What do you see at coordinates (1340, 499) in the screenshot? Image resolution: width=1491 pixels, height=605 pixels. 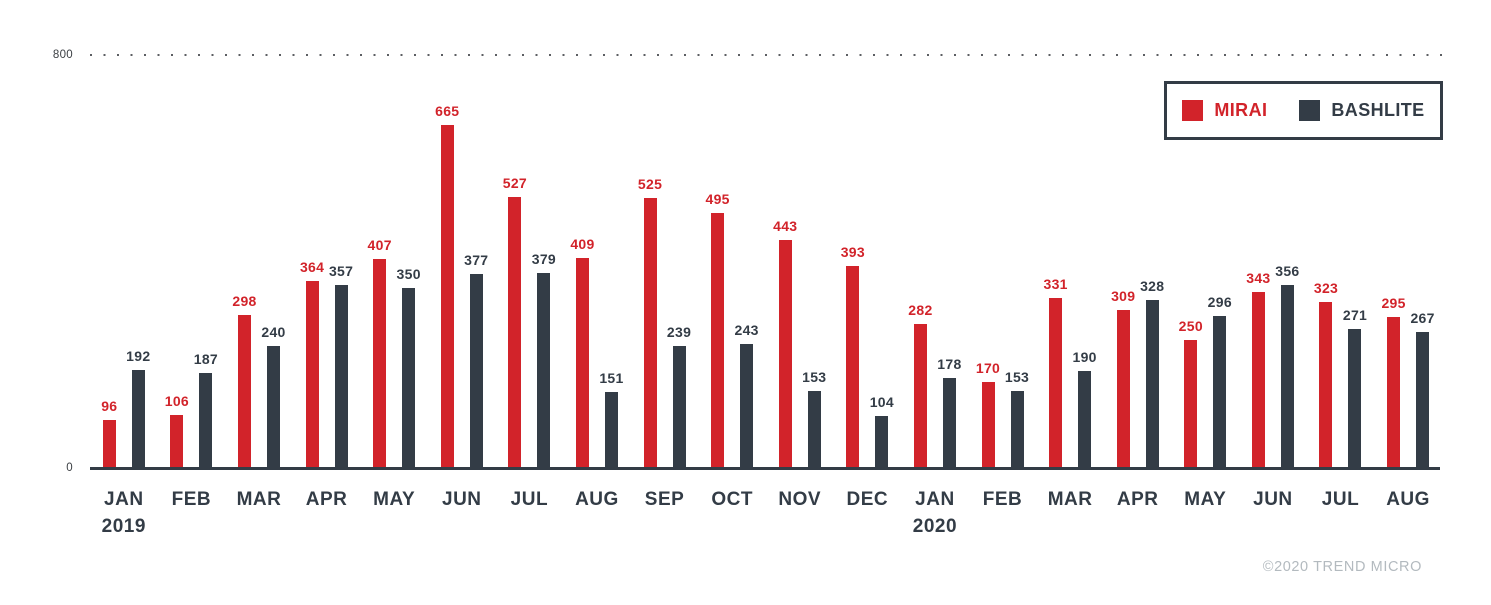 I see `x-axis-label: JUL` at bounding box center [1340, 499].